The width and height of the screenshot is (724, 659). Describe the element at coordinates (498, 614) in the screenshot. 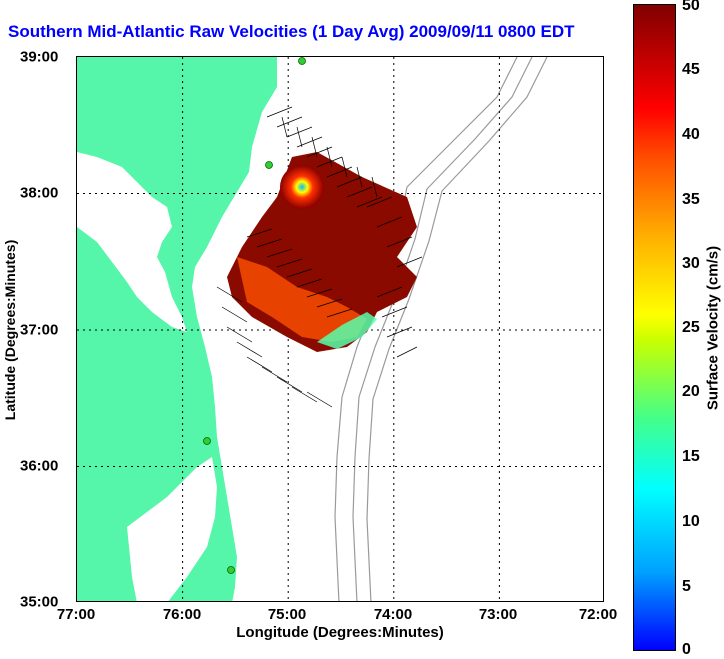

I see `x-tick-label: 73:00` at that location.